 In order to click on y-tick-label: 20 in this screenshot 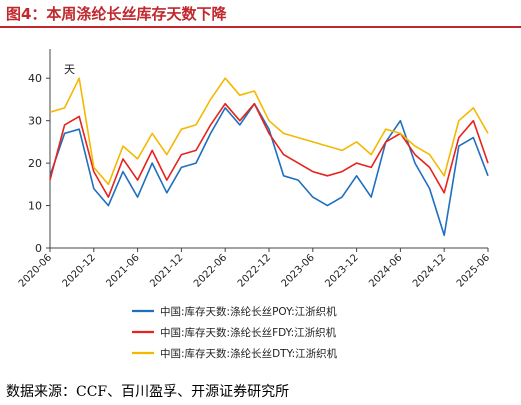, I will do `click(35, 163)`.